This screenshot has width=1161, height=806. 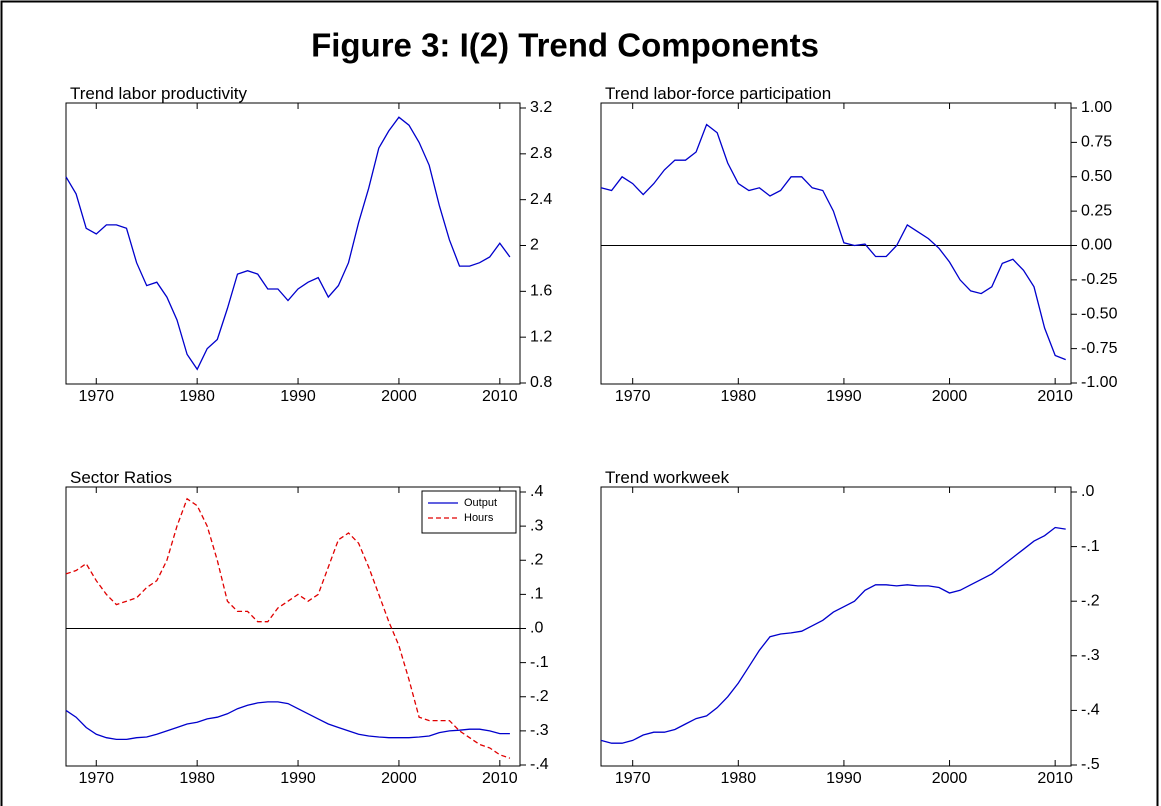 What do you see at coordinates (565, 45) in the screenshot?
I see `figure-title: Figure 3: I(2) Trend Components` at bounding box center [565, 45].